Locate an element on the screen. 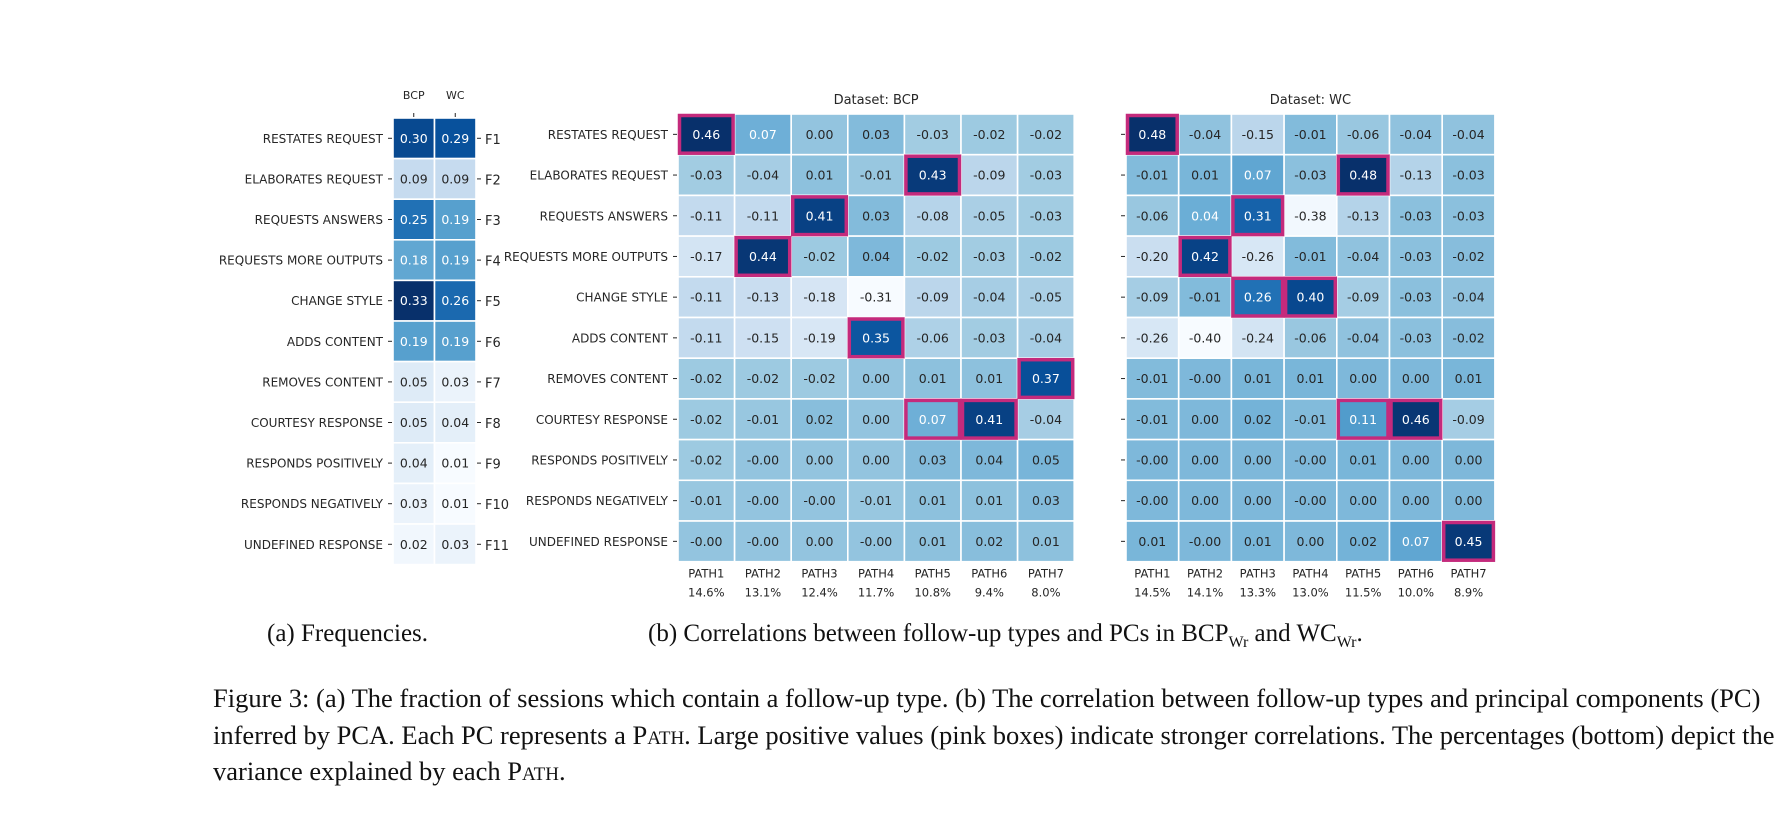  column-label: PATH5 is located at coordinates (1363, 574).